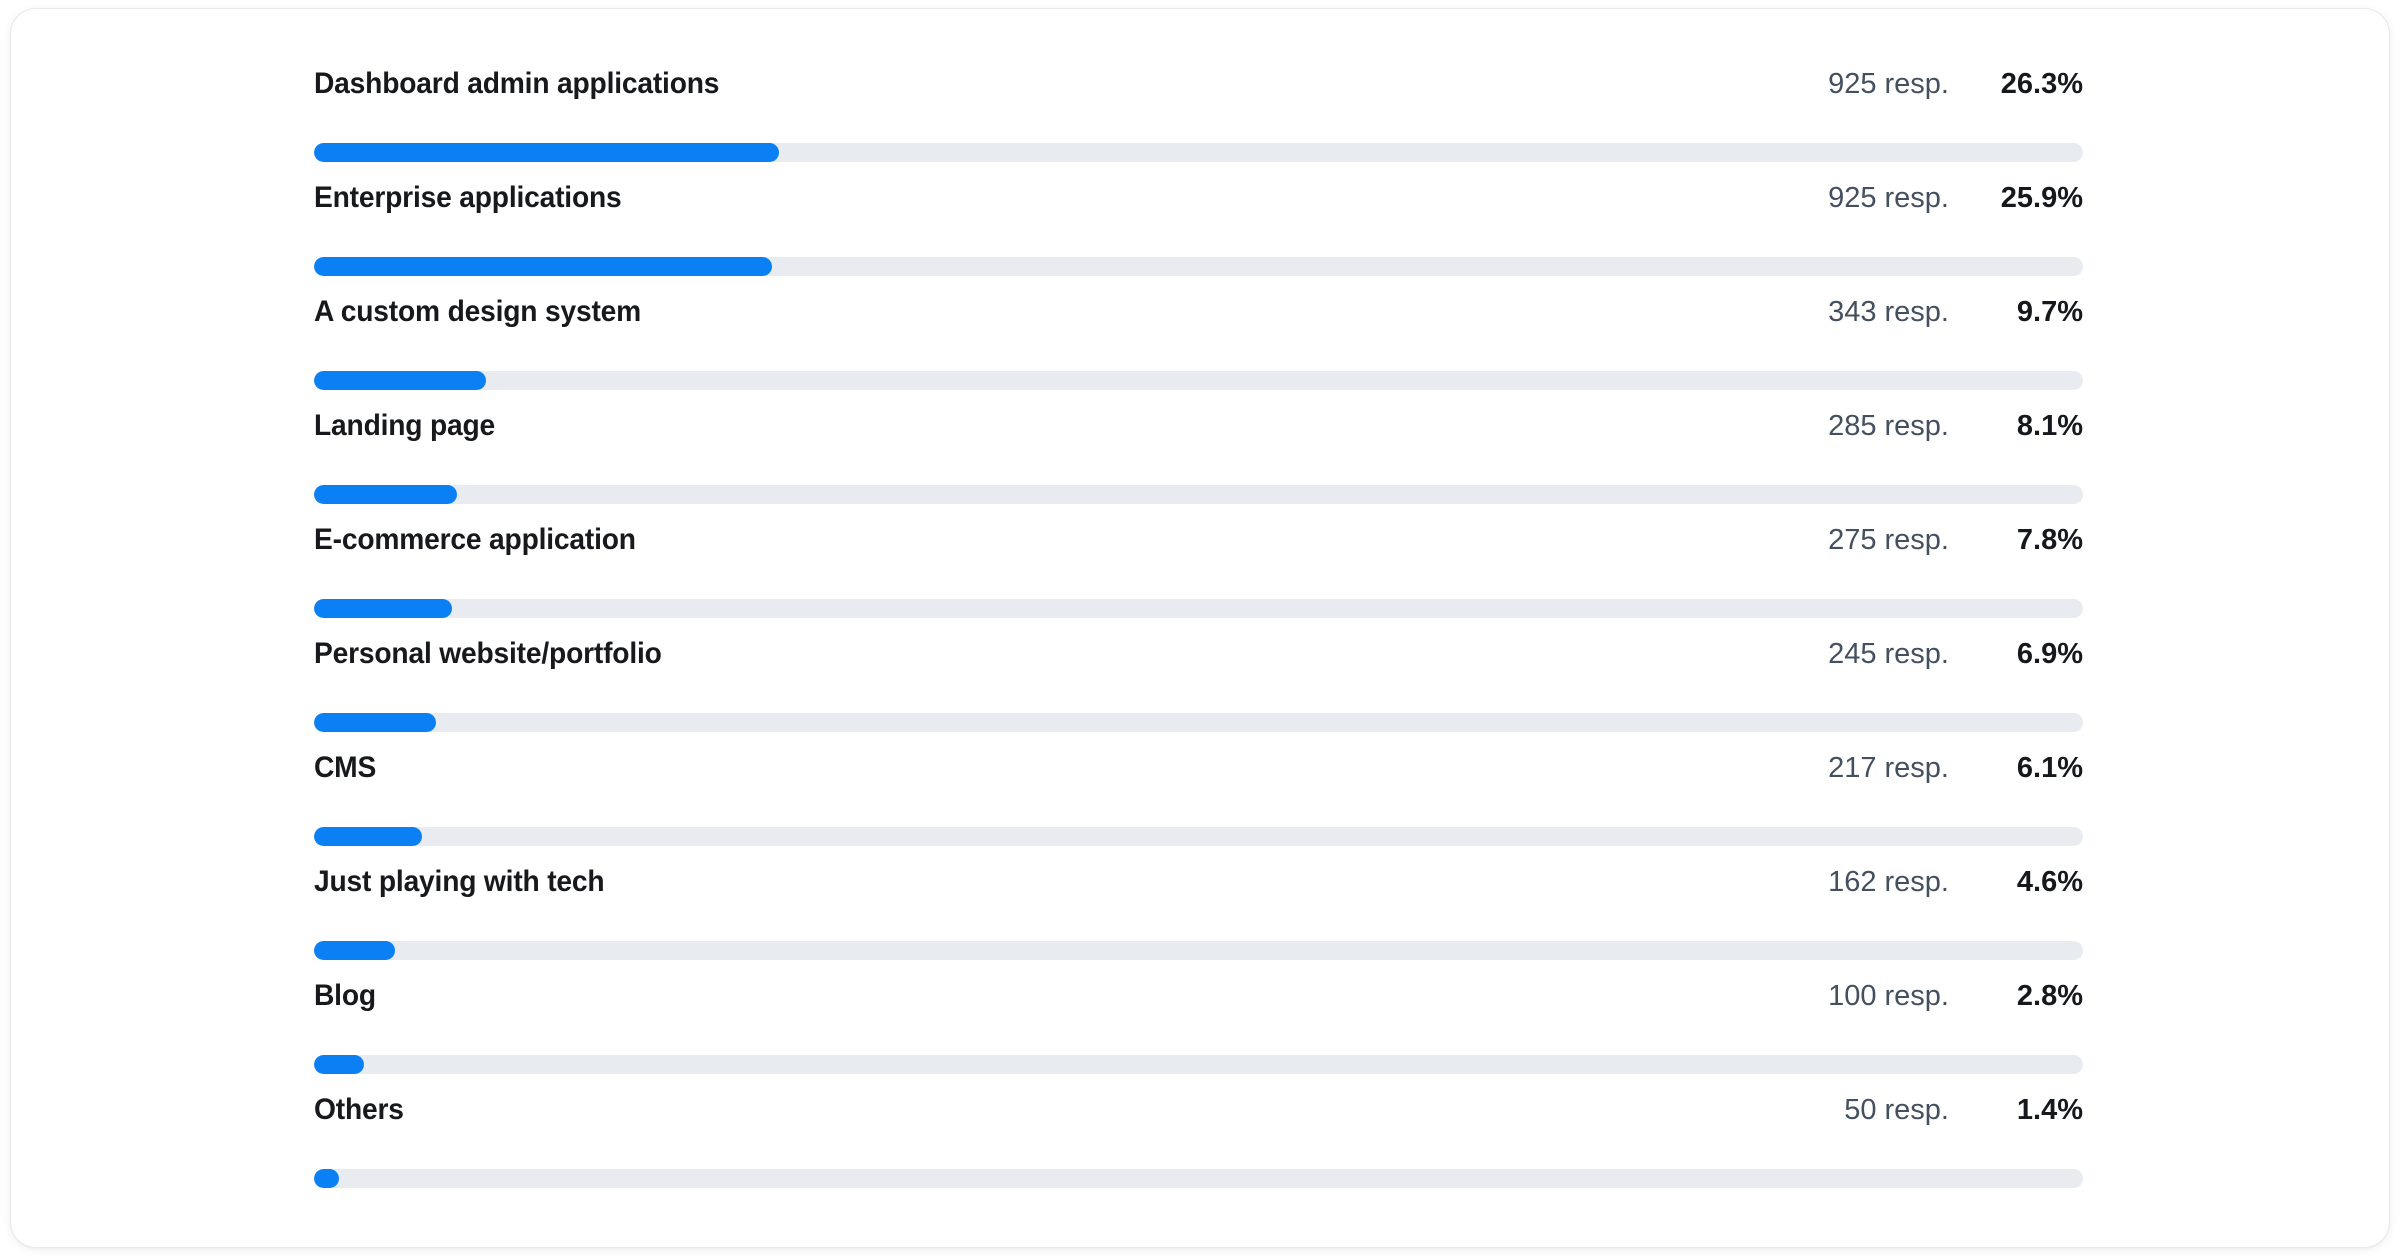 The width and height of the screenshot is (2400, 1256). I want to click on row-label: Just playing with tech, so click(459, 881).